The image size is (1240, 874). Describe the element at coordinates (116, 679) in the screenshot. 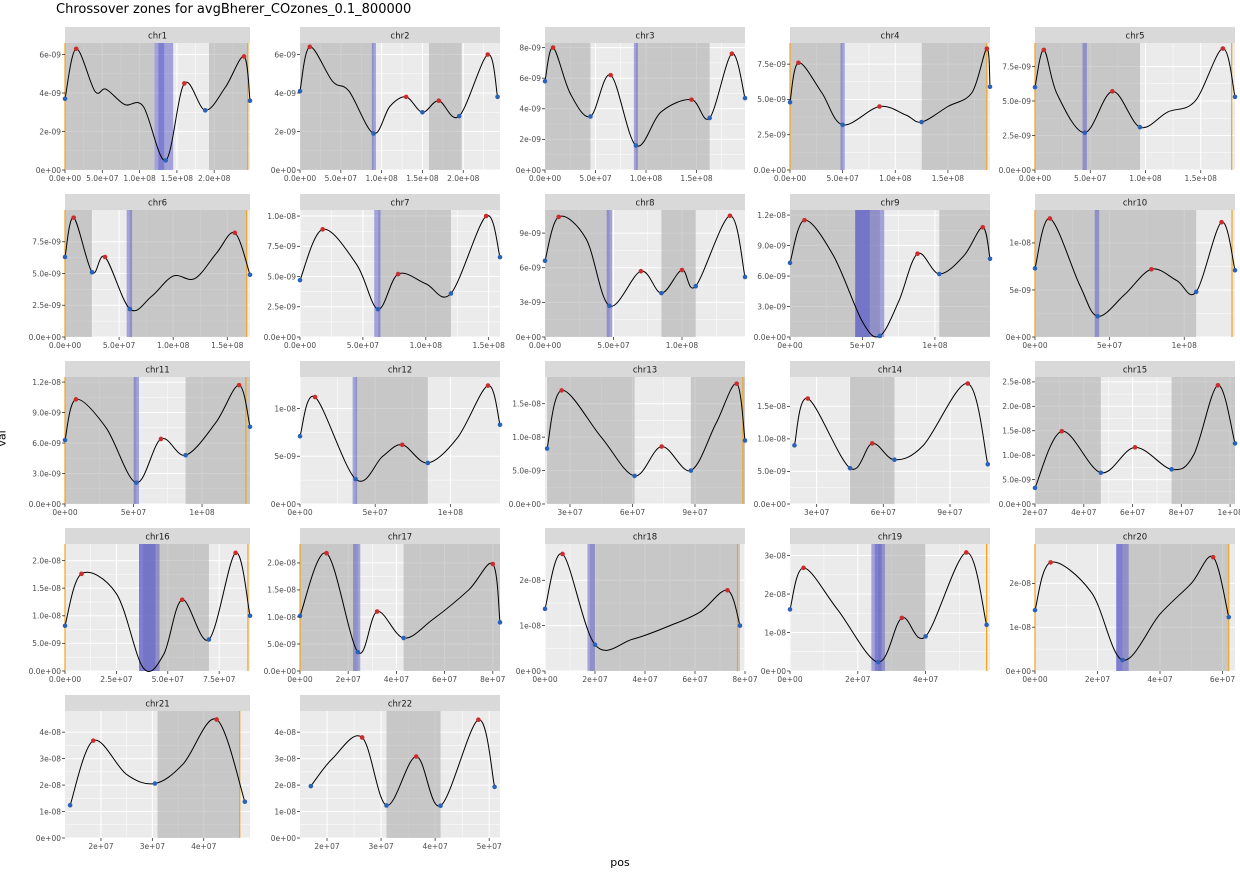

I see `x-tick-label: 2.5e+07` at that location.